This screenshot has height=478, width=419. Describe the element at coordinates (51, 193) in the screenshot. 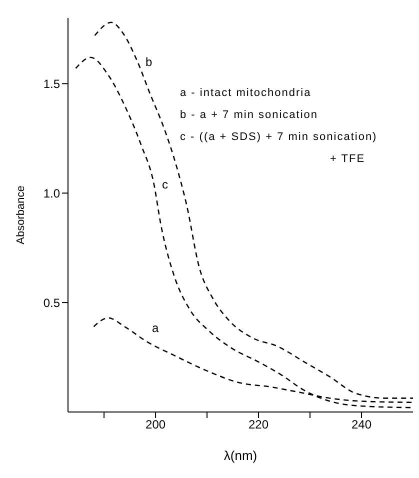

I see `y-tick-label: 1.0` at that location.